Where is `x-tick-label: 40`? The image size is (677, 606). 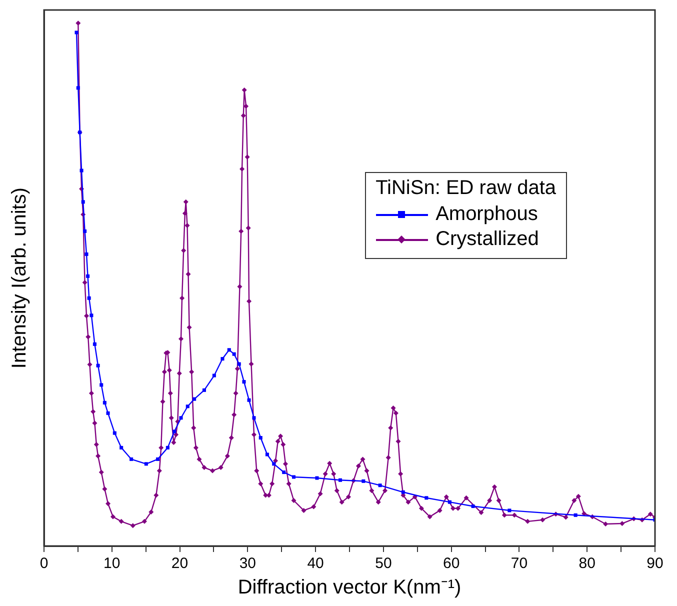
x-tick-label: 40 is located at coordinates (315, 563).